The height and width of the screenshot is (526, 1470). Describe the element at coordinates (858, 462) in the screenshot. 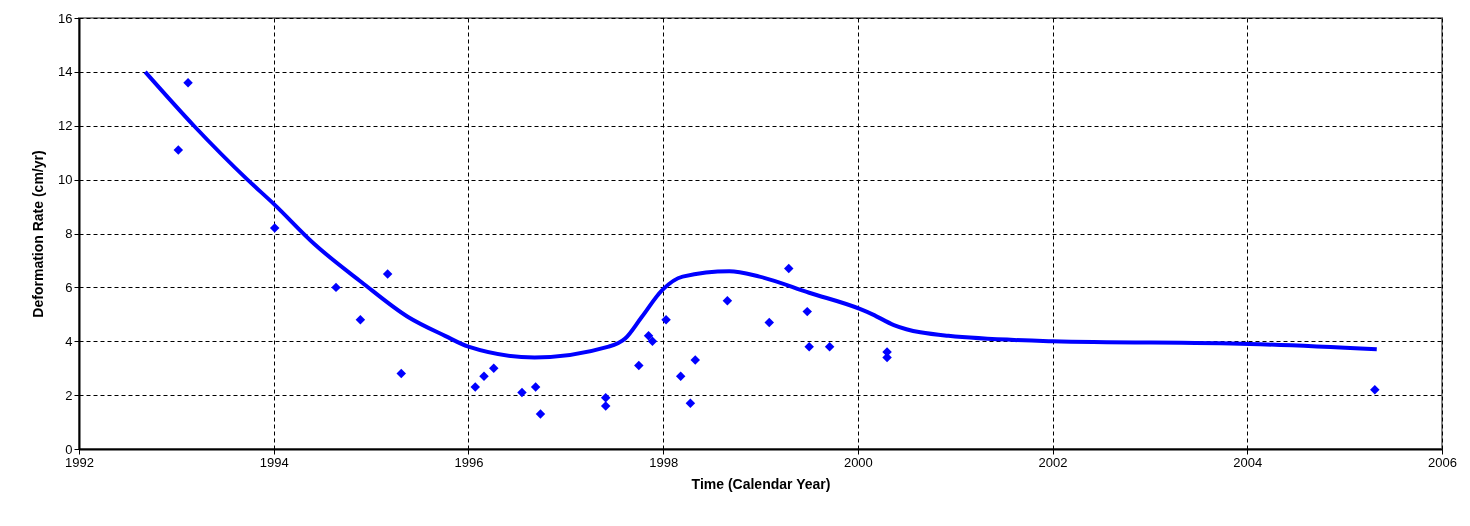

I see `x-tick-label: 2000` at that location.